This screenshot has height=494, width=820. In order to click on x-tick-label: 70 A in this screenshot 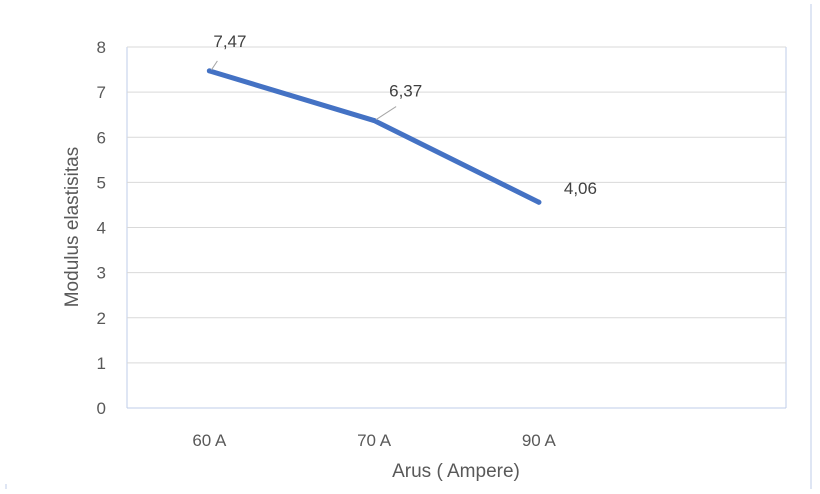, I will do `click(374, 440)`.